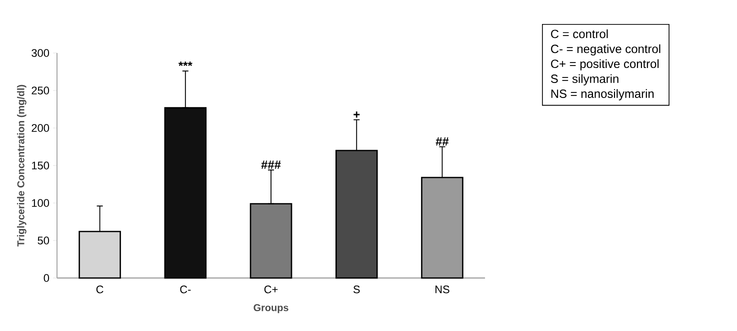 This screenshot has width=737, height=331. I want to click on y-tick-label: 200, so click(41, 128).